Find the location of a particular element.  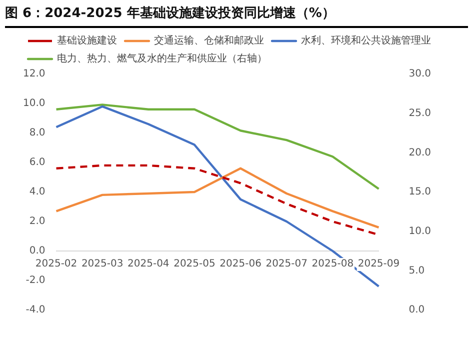

y2-tick-label: 5.0 is located at coordinates (416, 270).